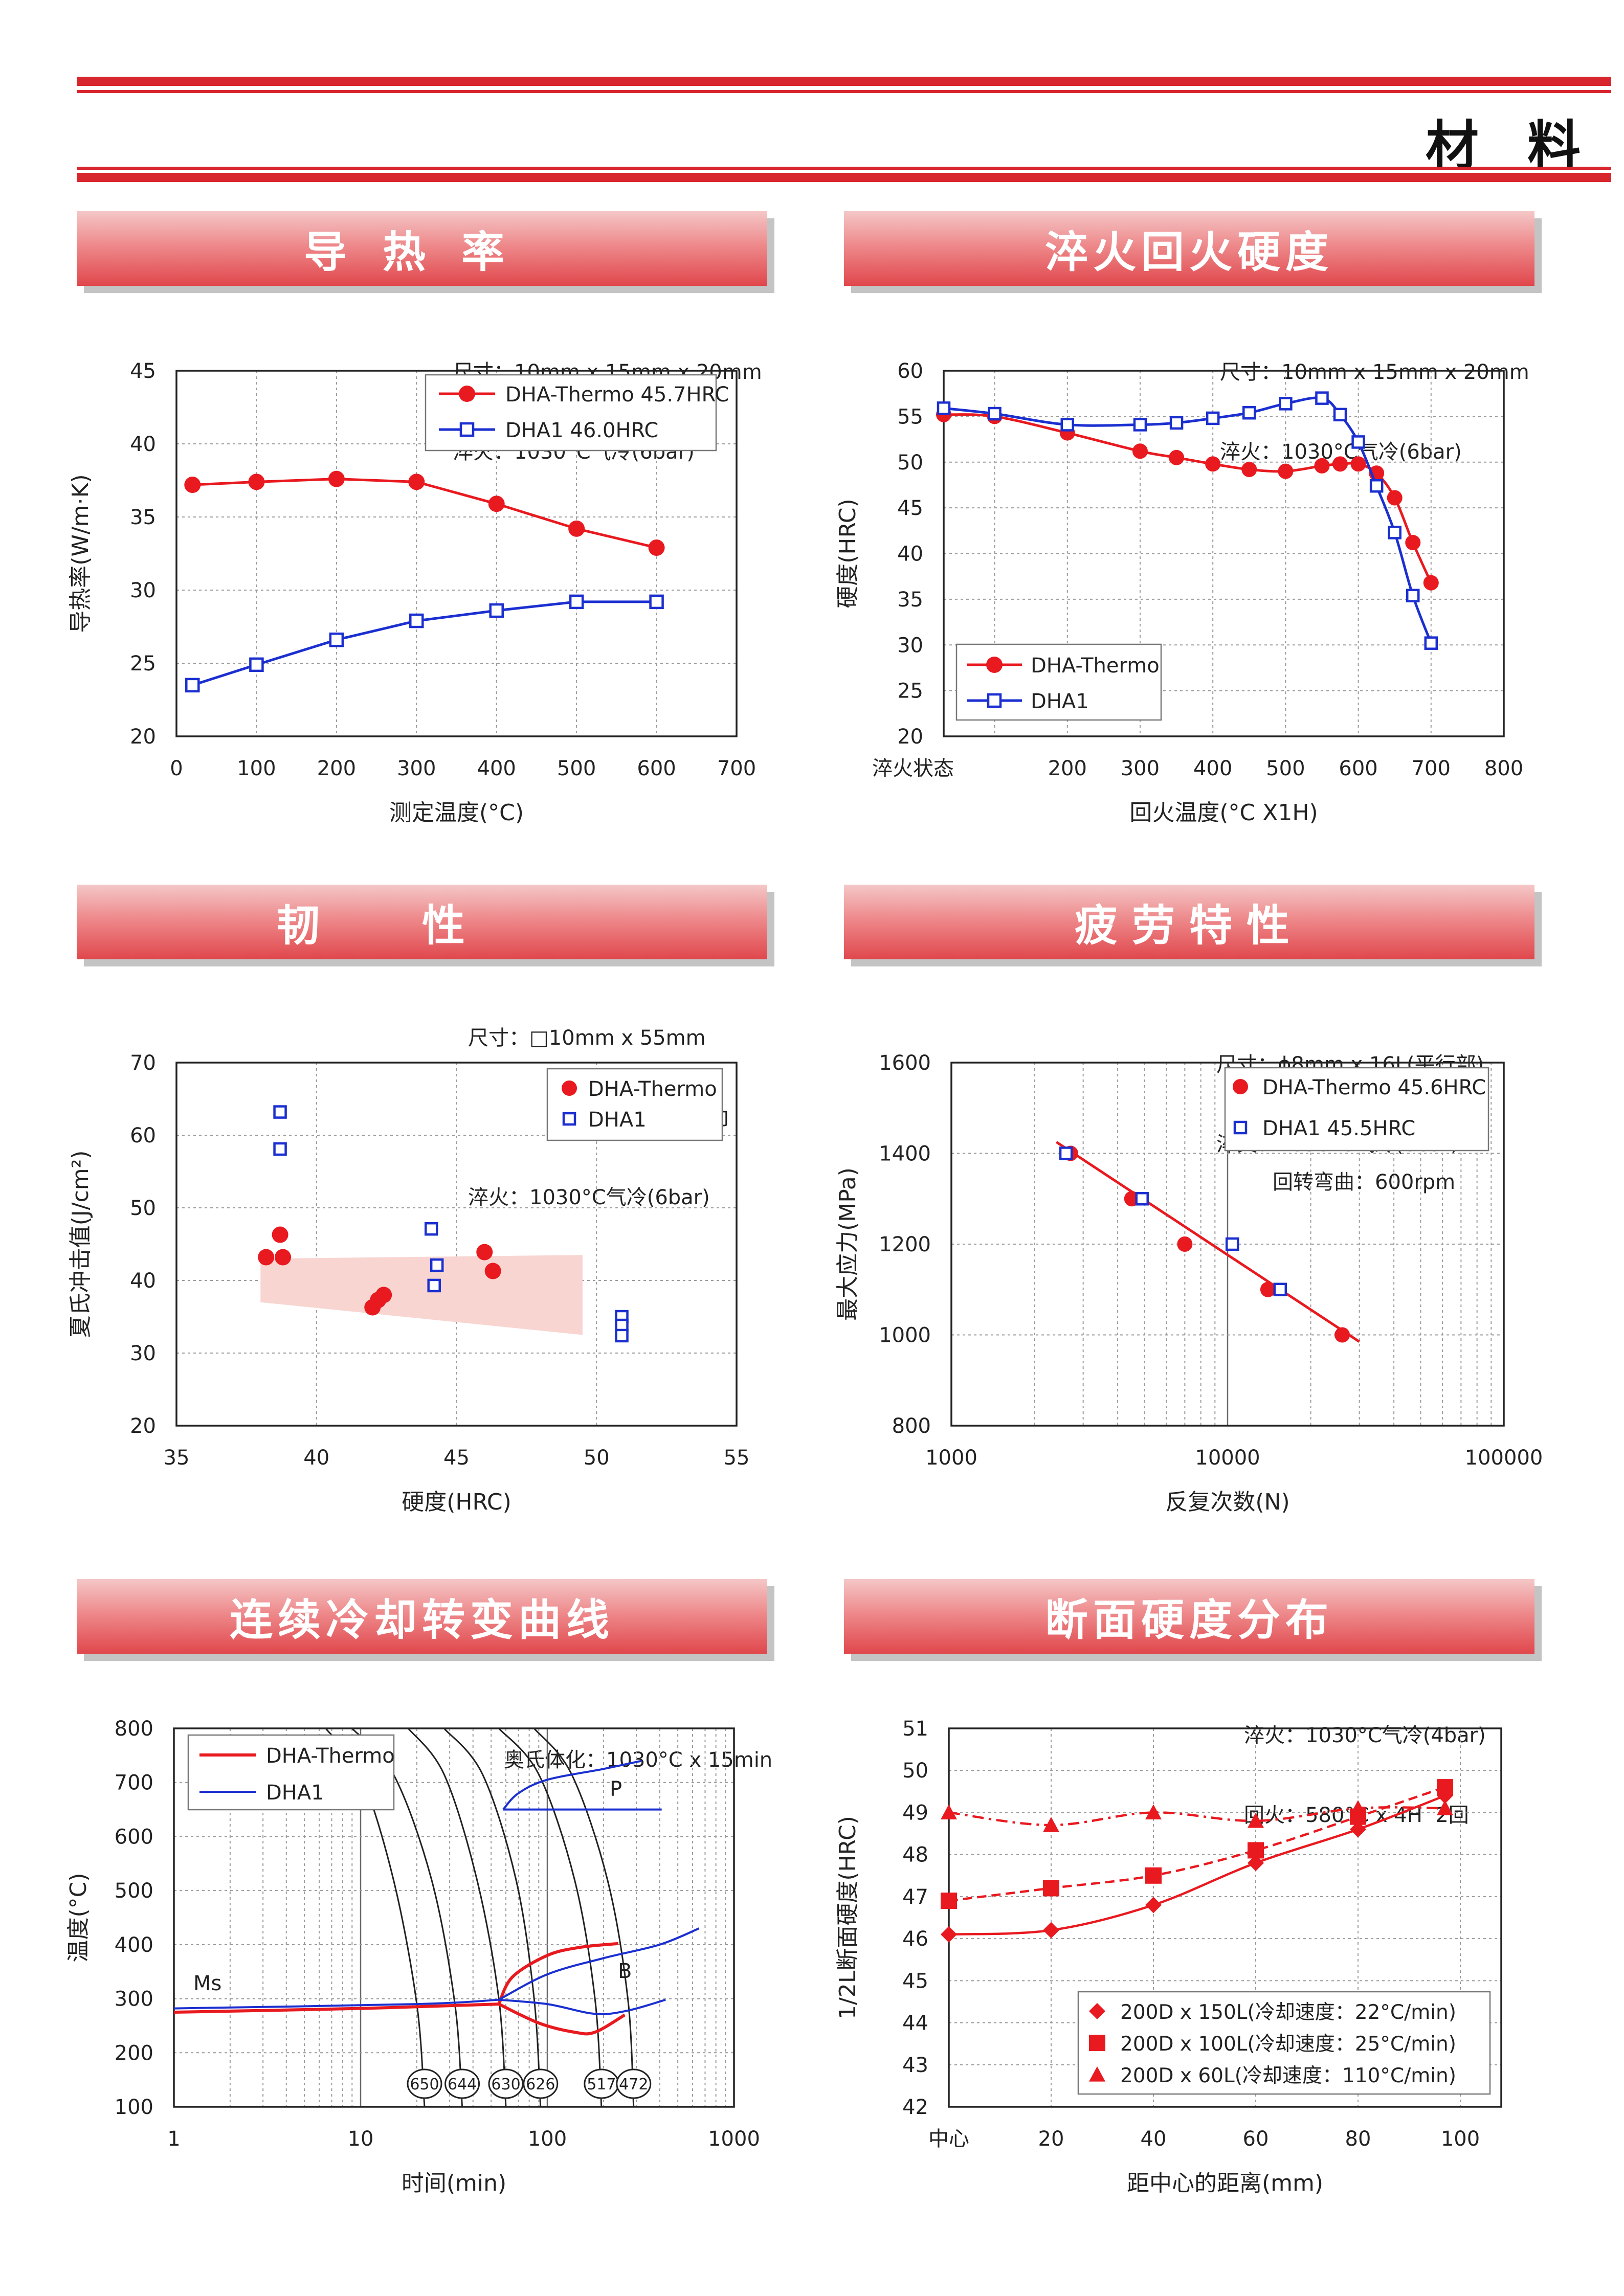 The image size is (1624, 2296). Describe the element at coordinates (134, 1783) in the screenshot. I see `y-tick-label: 700` at that location.